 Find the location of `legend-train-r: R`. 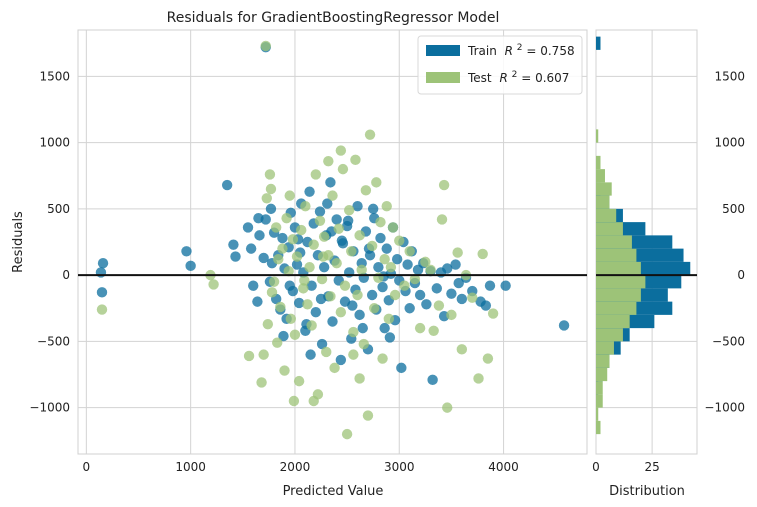

legend-train-r: R is located at coordinates (509, 51).